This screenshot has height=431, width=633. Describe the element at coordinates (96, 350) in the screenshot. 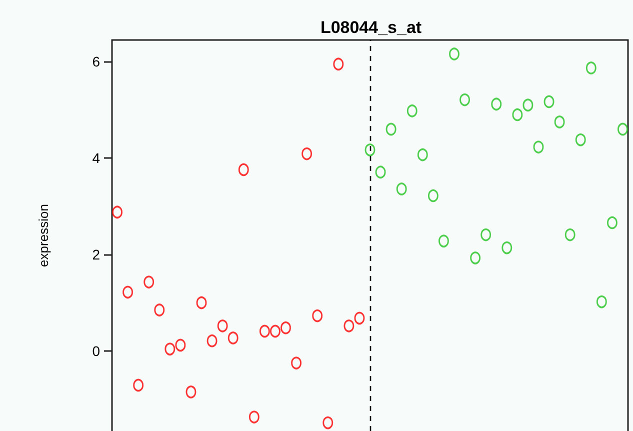

I see `y-tick-label: 0` at that location.